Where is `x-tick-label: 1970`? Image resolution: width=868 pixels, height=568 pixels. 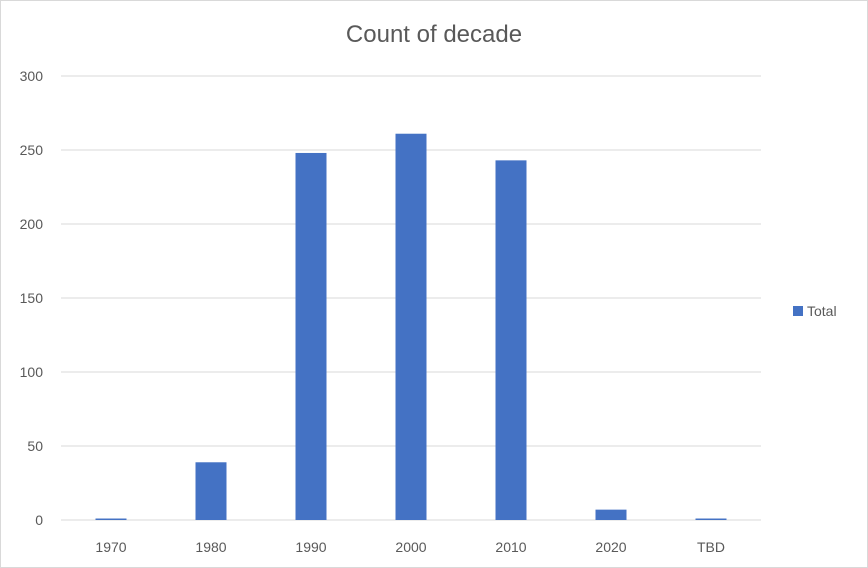 x-tick-label: 1970 is located at coordinates (110, 547).